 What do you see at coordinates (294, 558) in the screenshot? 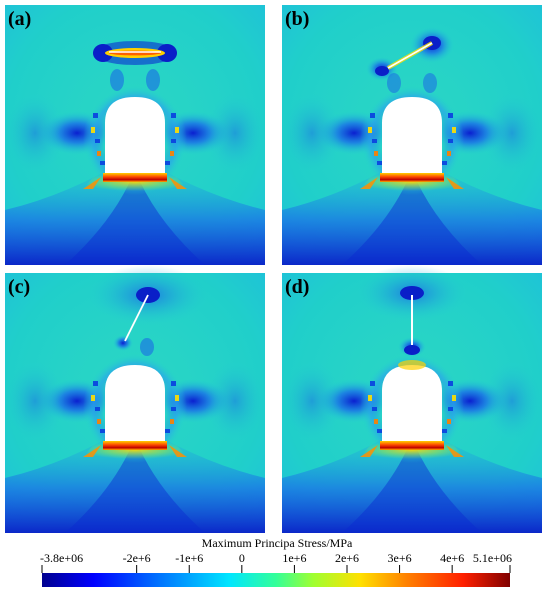
I see `colorbar-tick-label: 1e+6` at bounding box center [294, 558].